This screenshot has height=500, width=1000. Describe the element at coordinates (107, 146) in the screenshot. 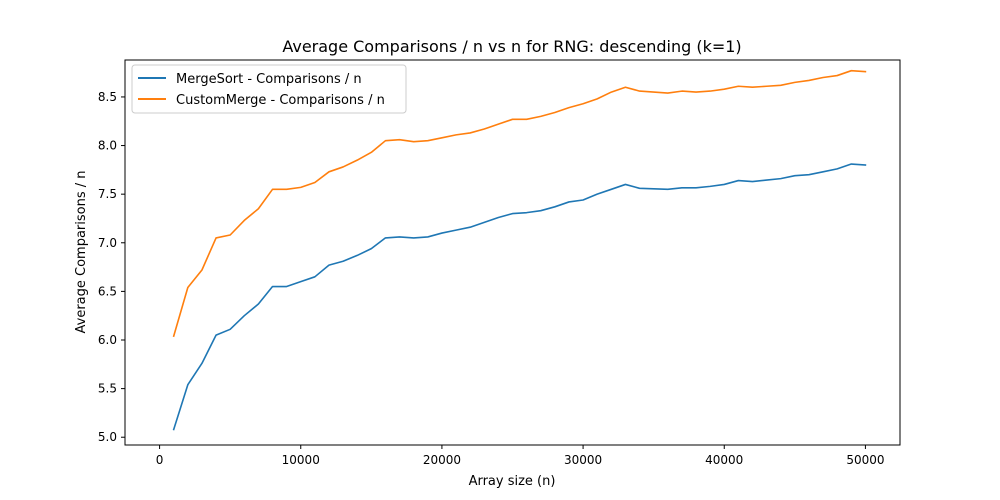

I see `y-tick-label: 8.0` at that location.